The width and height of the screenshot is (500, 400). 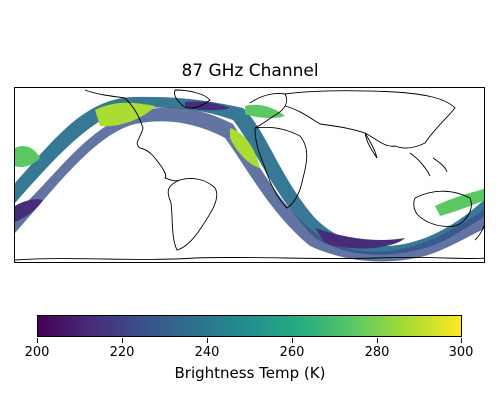 I want to click on coastline-south-america, so click(x=192, y=214).